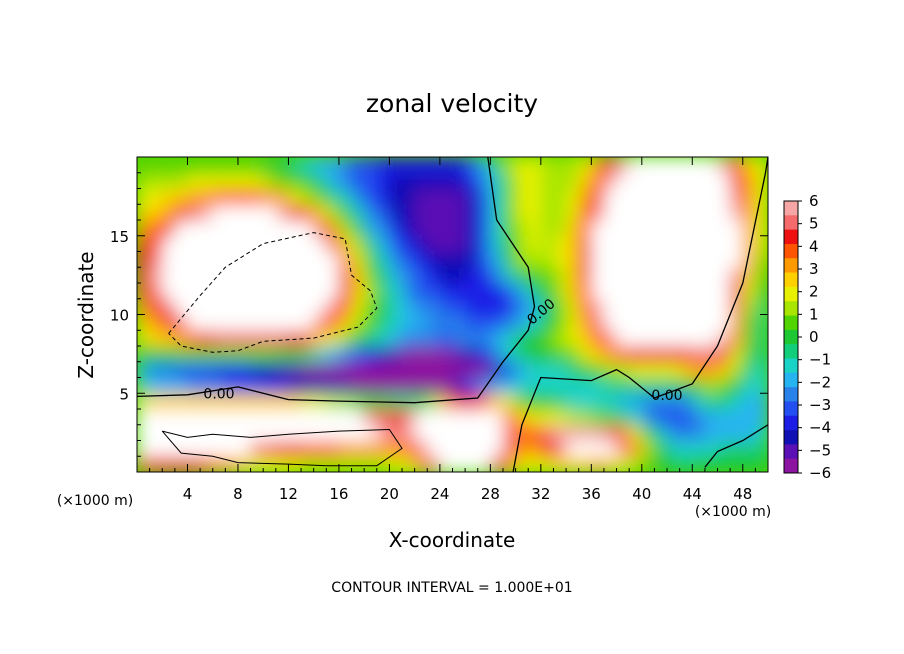 The image size is (904, 654). Describe the element at coordinates (814, 337) in the screenshot. I see `colorbar-tick-label: 0` at that location.